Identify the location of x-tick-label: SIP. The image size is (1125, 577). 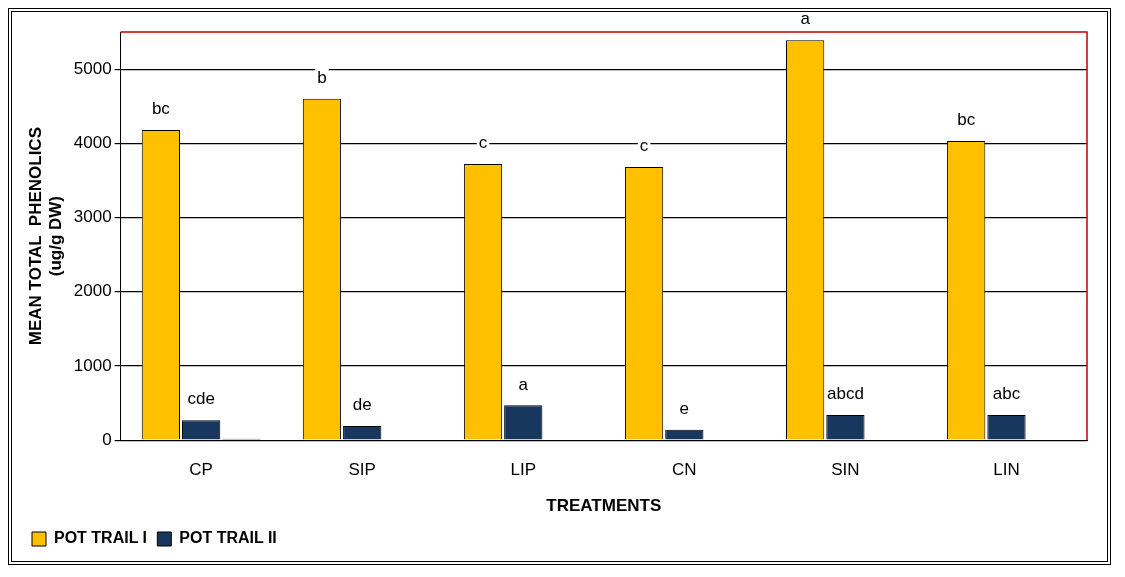
(362, 470).